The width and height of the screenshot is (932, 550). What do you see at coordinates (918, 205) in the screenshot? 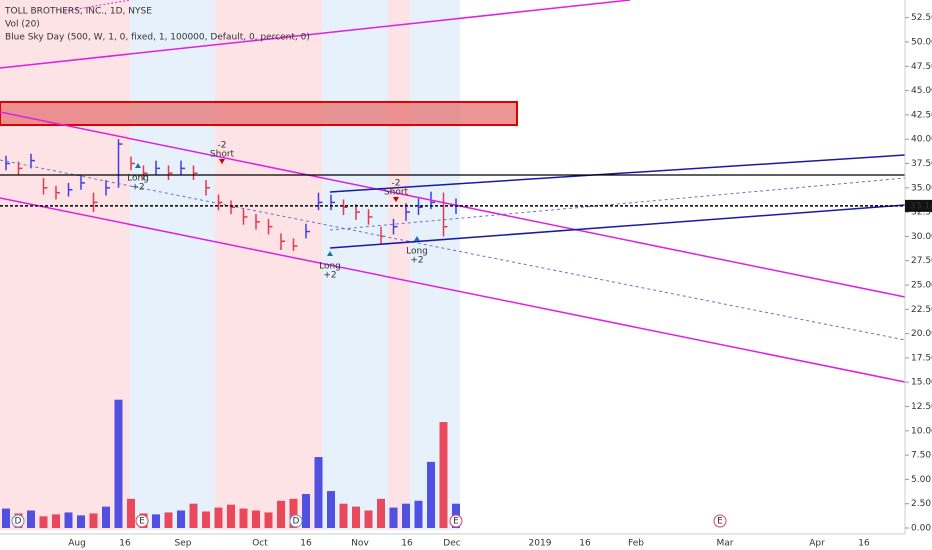
I see `last-price-tag` at bounding box center [918, 205].